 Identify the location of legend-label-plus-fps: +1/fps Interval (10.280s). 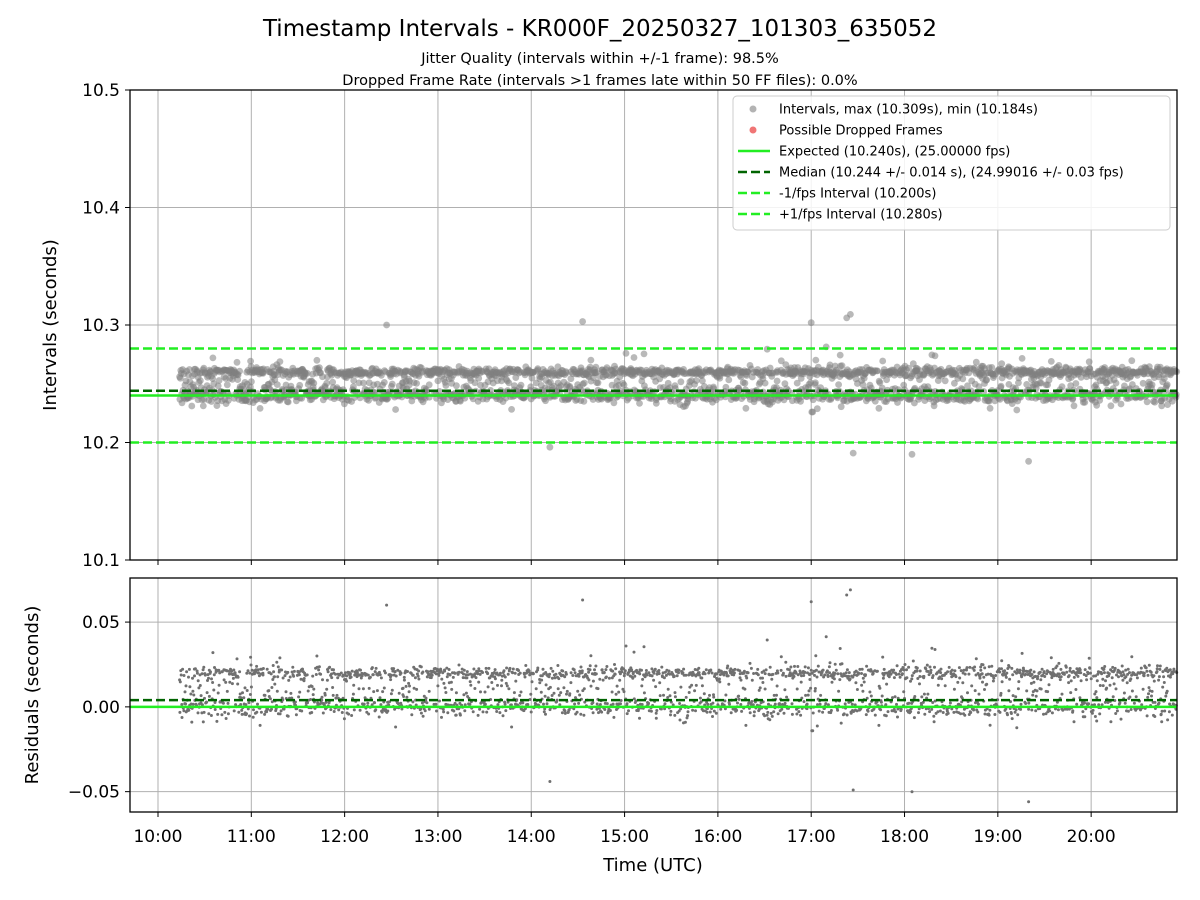
(861, 215).